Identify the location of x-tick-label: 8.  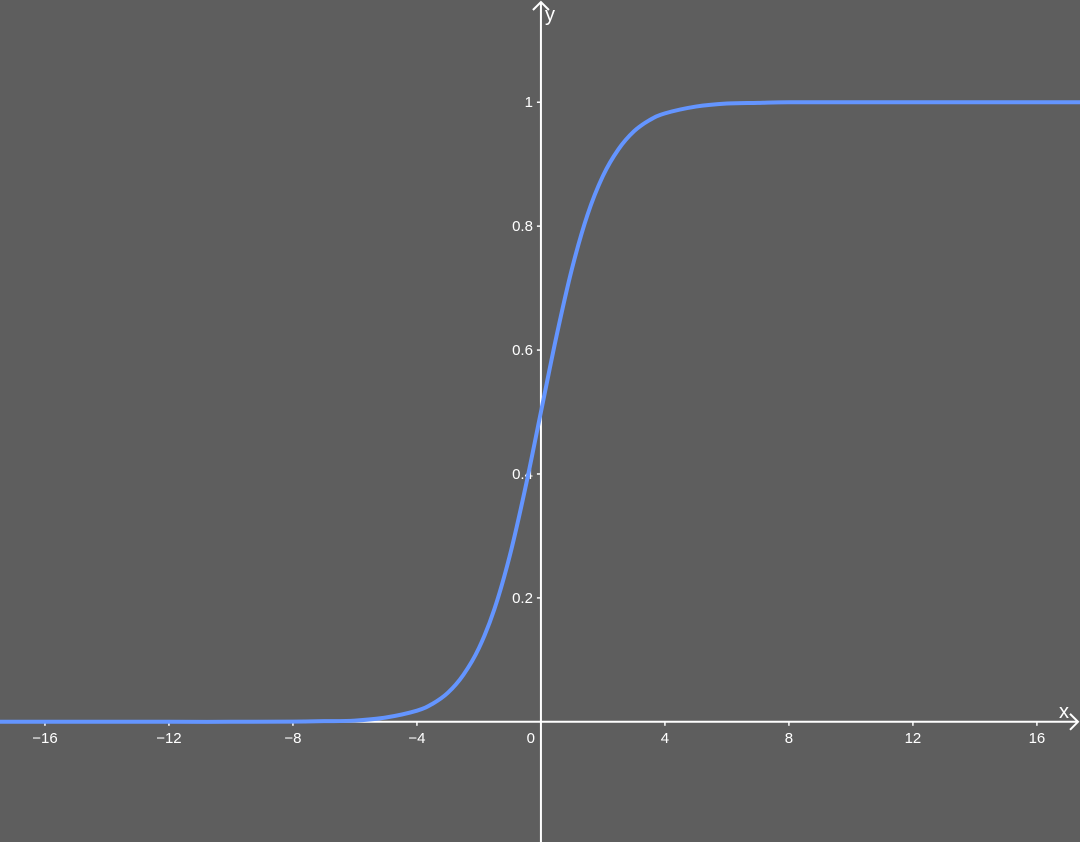
(789, 738).